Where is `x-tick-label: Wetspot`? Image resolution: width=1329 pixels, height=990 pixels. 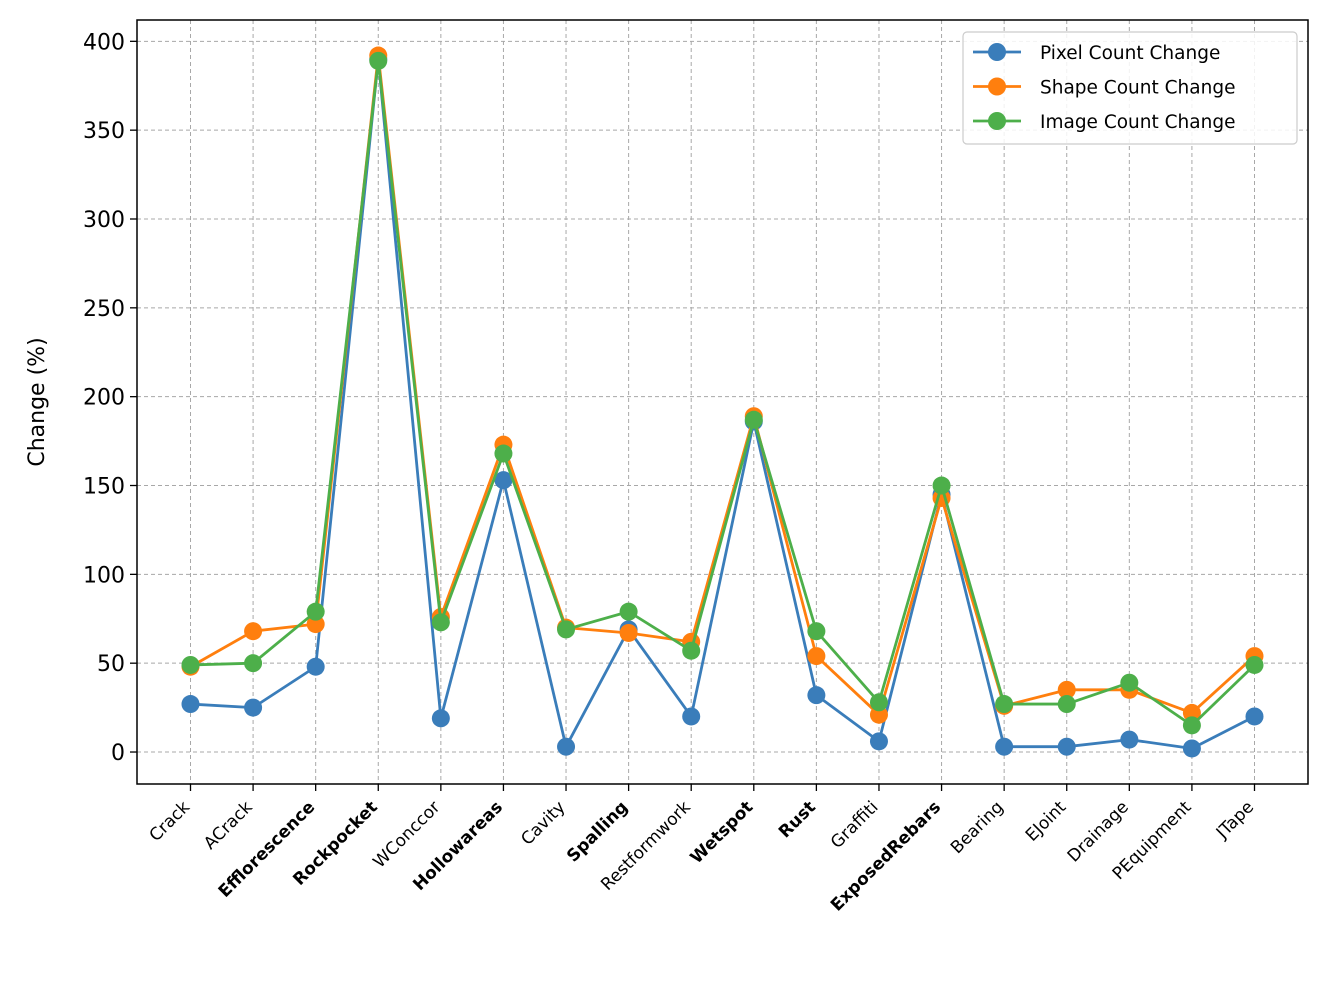
x-tick-label: Wetspot is located at coordinates (722, 832).